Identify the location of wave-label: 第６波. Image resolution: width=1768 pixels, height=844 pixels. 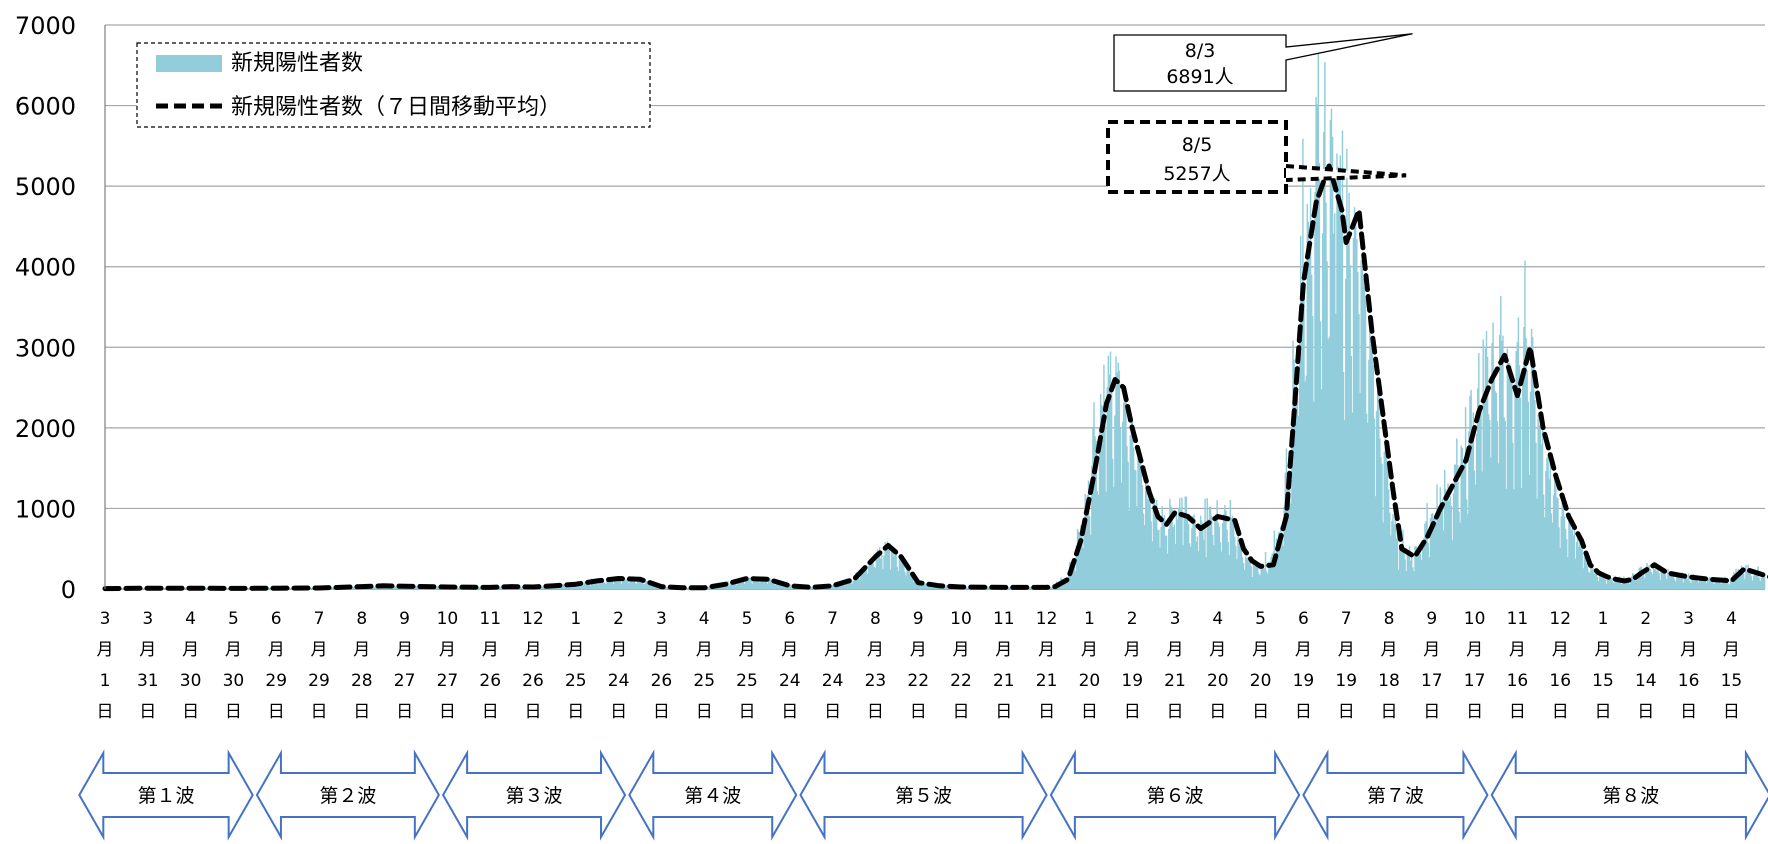
(1174, 796).